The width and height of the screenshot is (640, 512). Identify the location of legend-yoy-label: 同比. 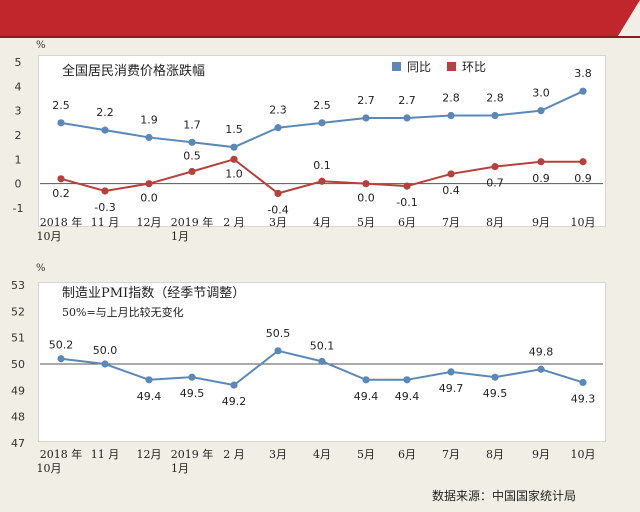
(419, 67).